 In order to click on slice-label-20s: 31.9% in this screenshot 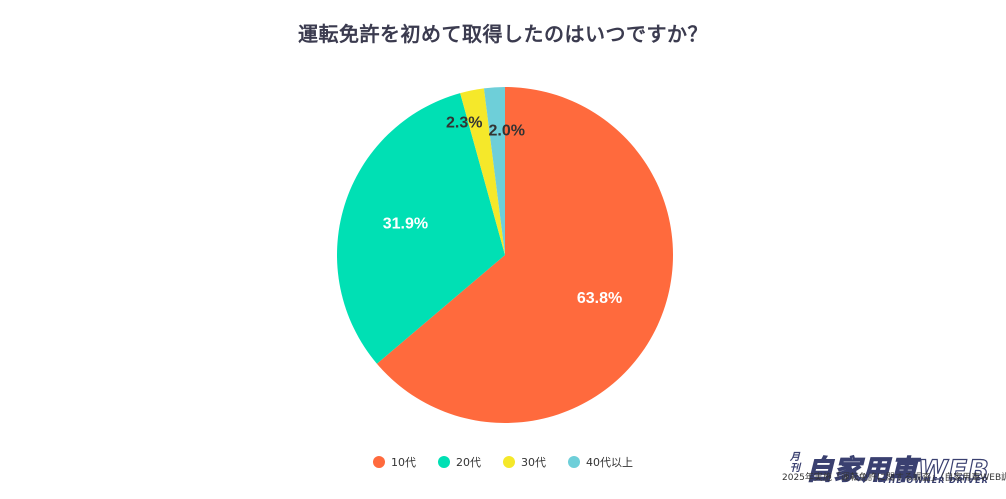, I will do `click(405, 224)`.